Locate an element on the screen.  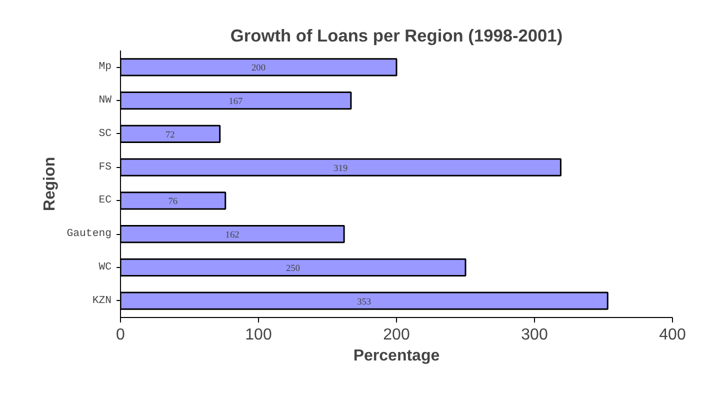
data-label: 353 is located at coordinates (364, 302).